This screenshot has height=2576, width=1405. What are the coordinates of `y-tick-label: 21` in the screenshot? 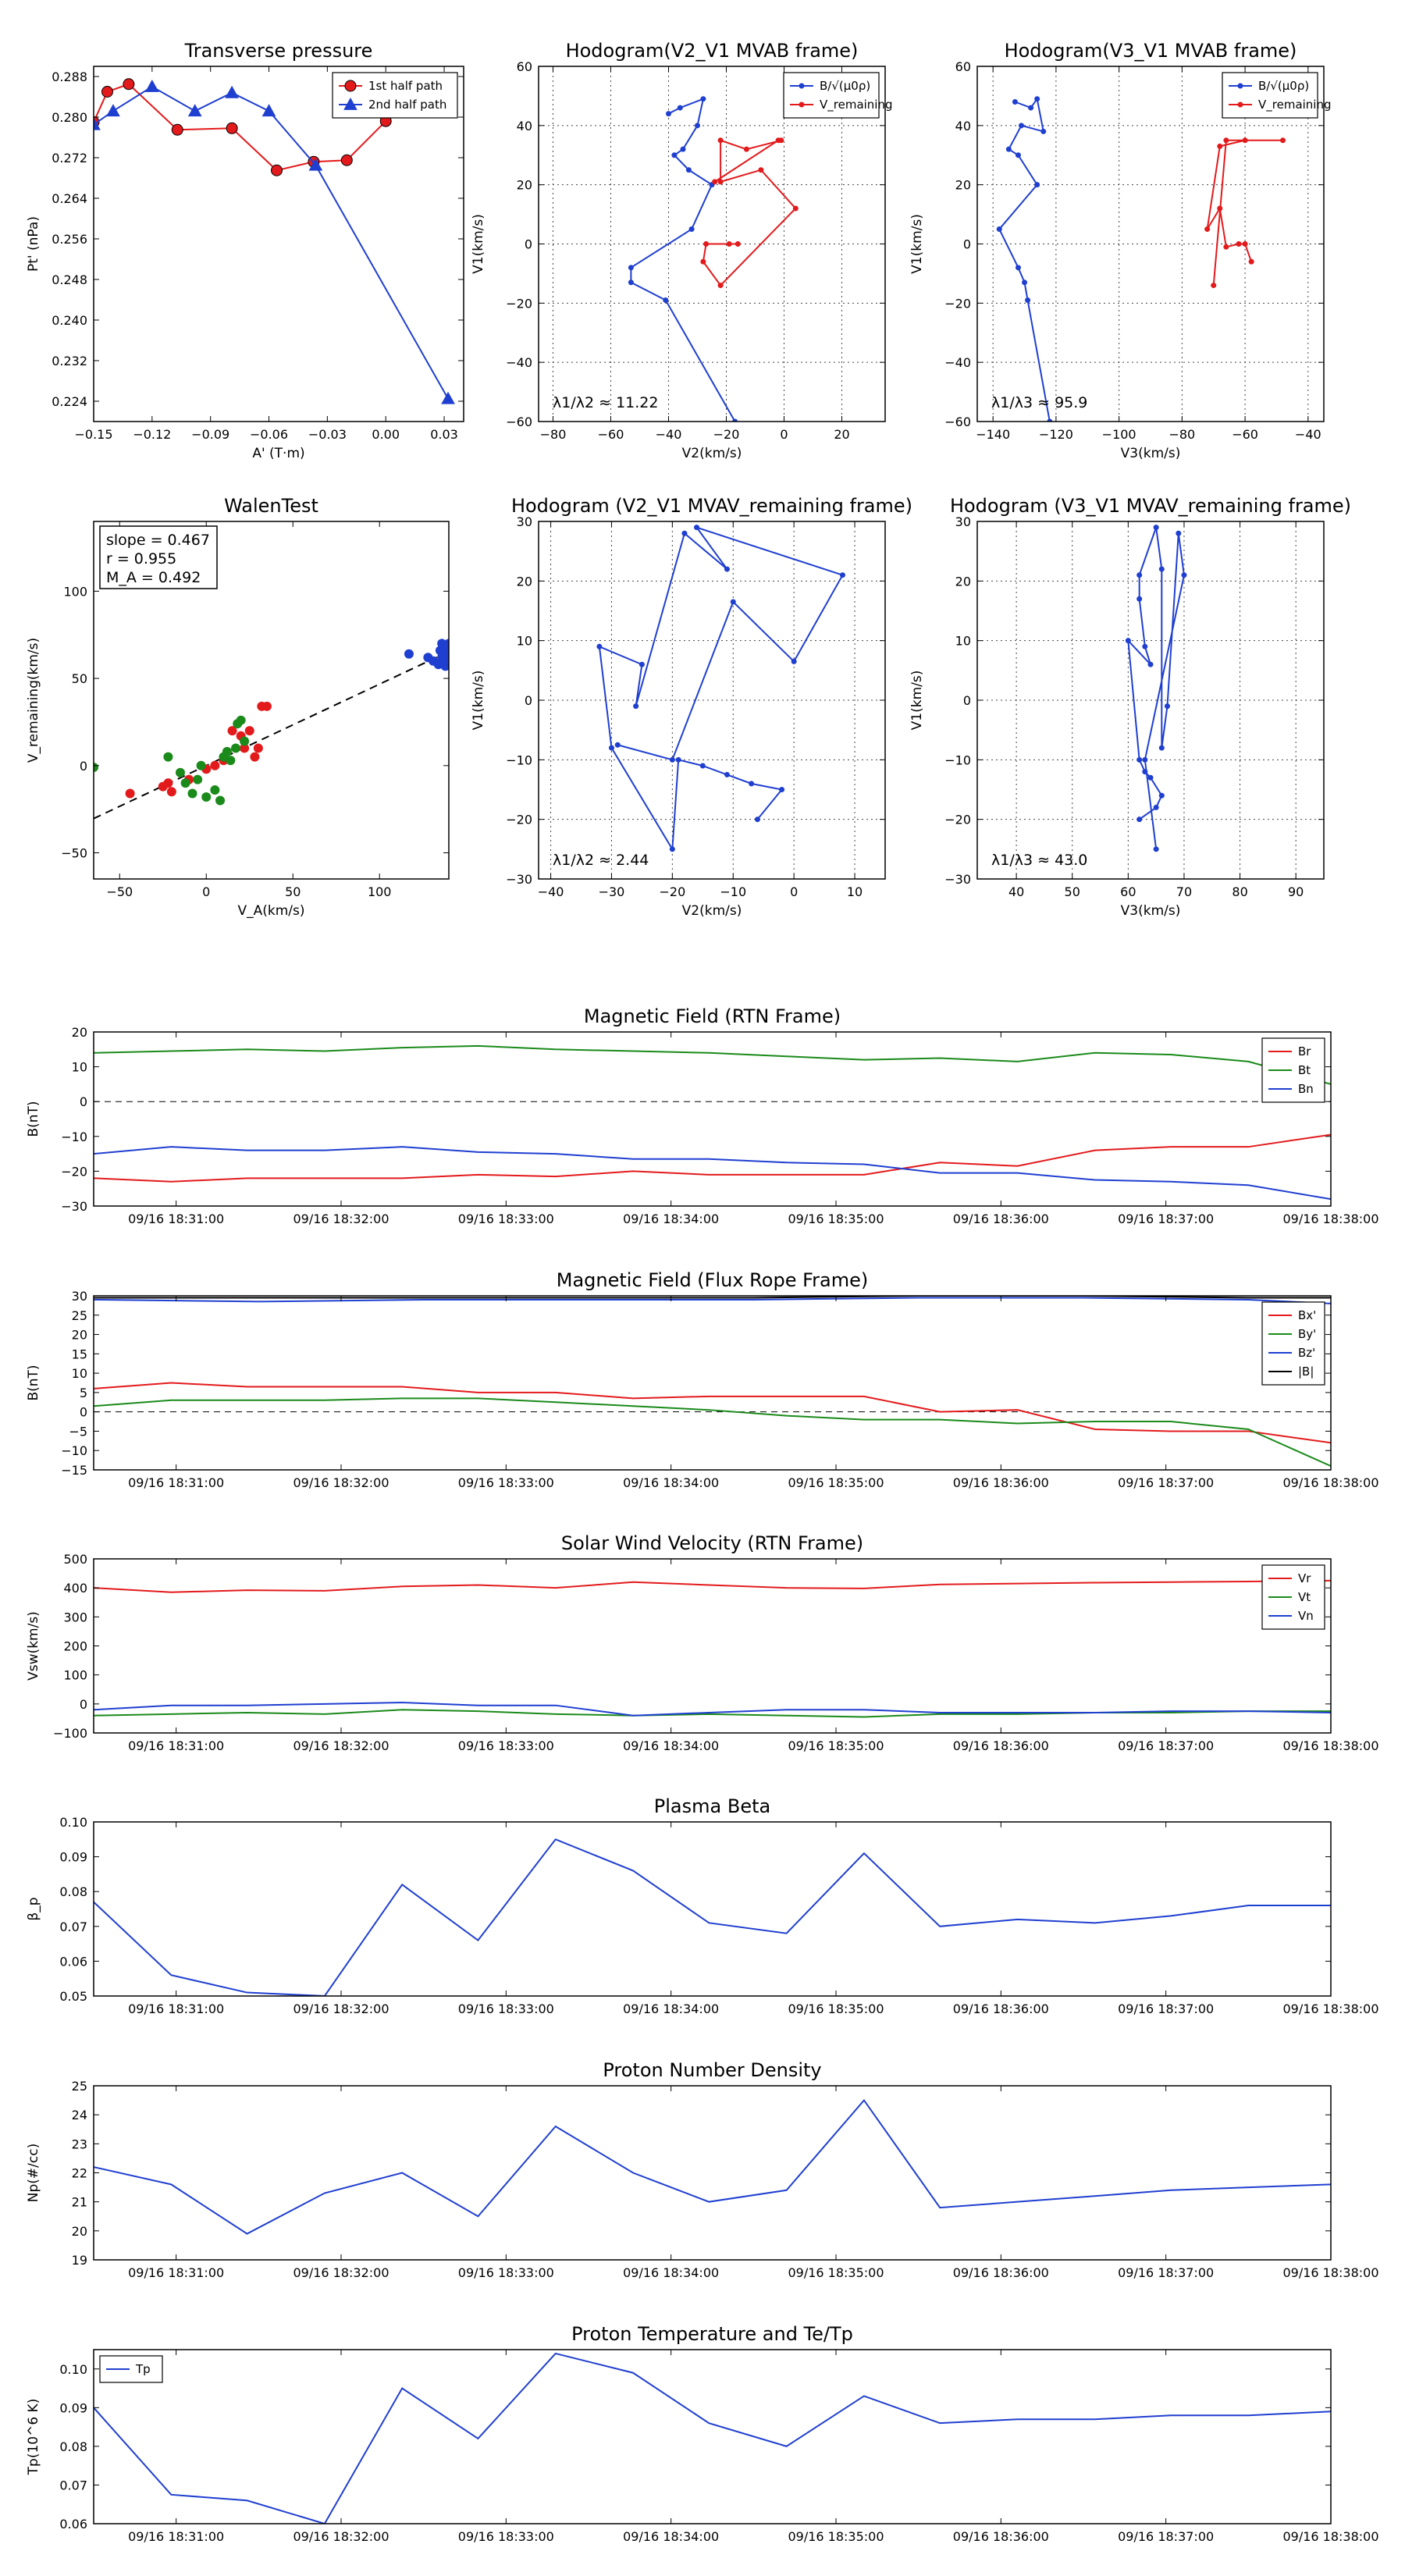 It's located at (80, 2202).